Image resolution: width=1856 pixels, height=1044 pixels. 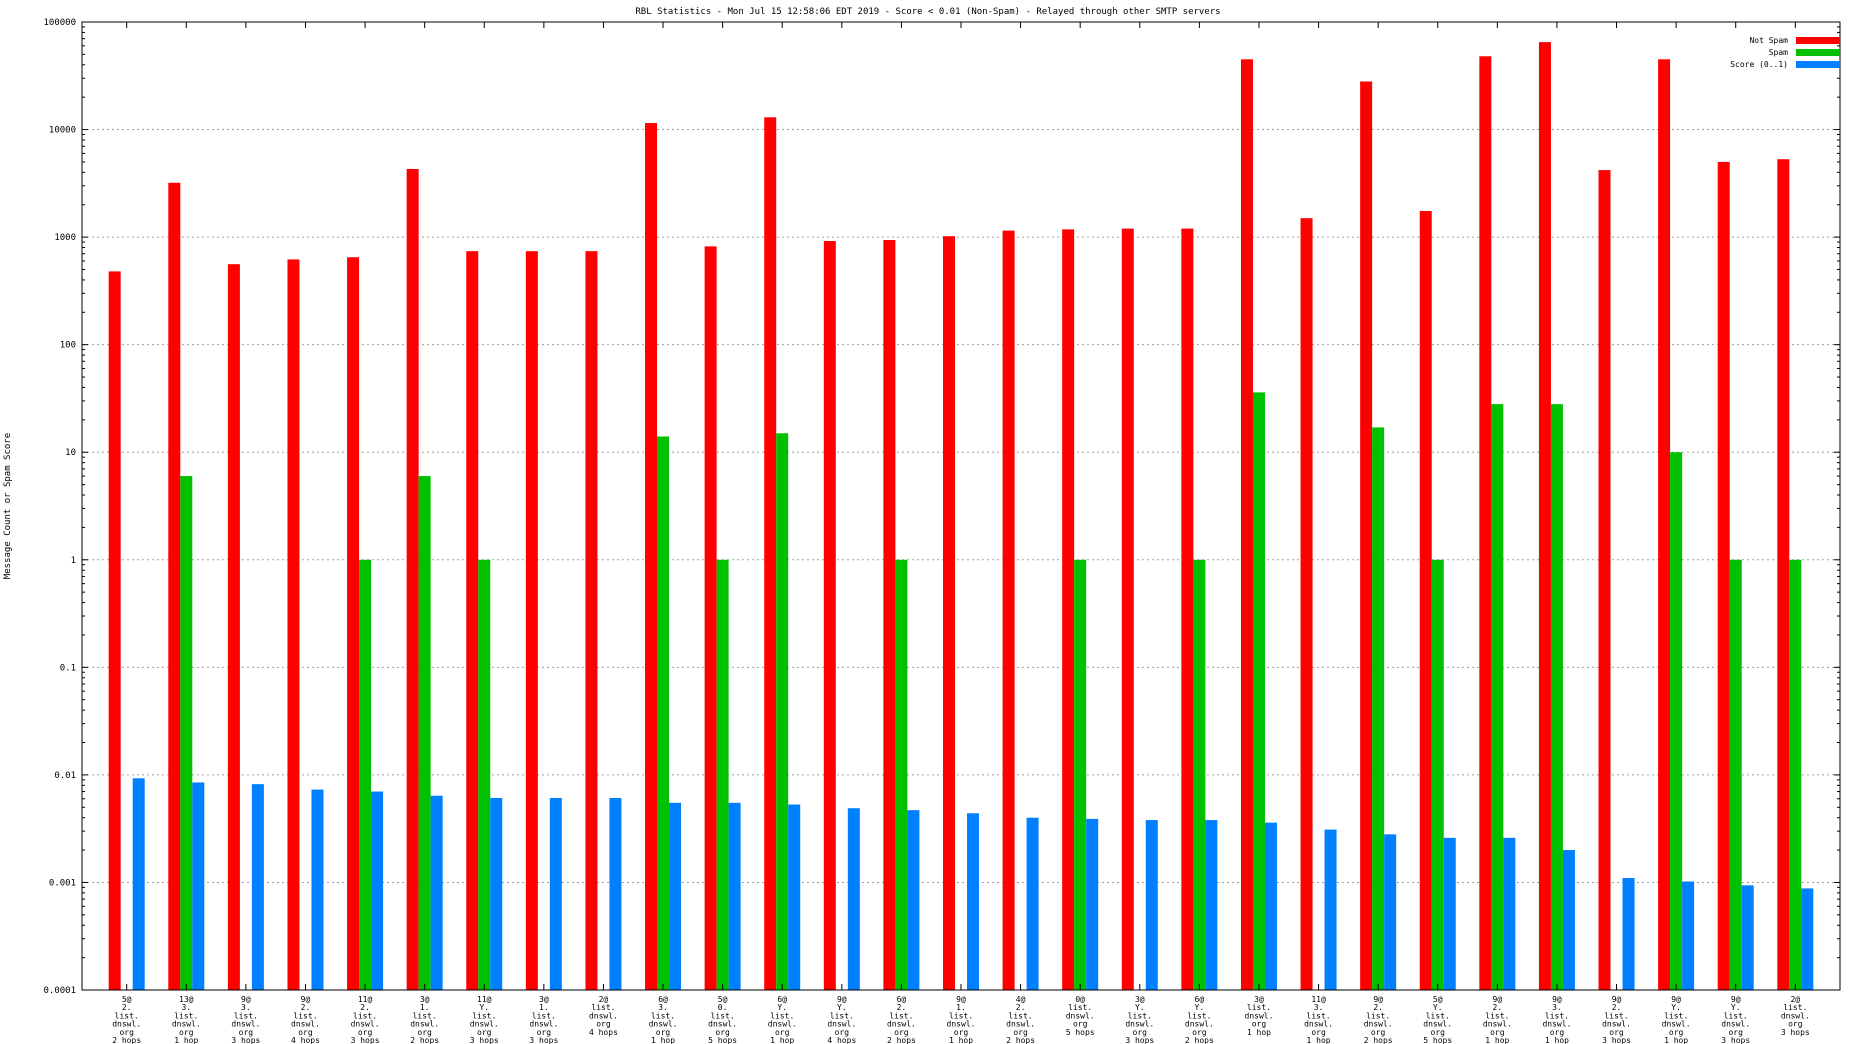 What do you see at coordinates (722, 1019) in the screenshot?
I see `x-tick-label: 5@ 0. list. dnswl. org 5 hops` at bounding box center [722, 1019].